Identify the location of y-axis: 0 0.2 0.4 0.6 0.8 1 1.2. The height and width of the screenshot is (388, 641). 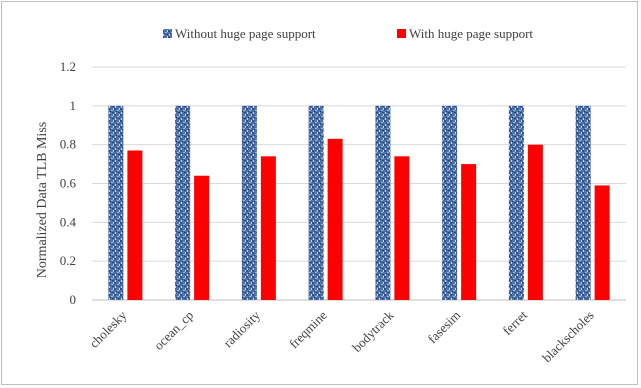
(68, 183).